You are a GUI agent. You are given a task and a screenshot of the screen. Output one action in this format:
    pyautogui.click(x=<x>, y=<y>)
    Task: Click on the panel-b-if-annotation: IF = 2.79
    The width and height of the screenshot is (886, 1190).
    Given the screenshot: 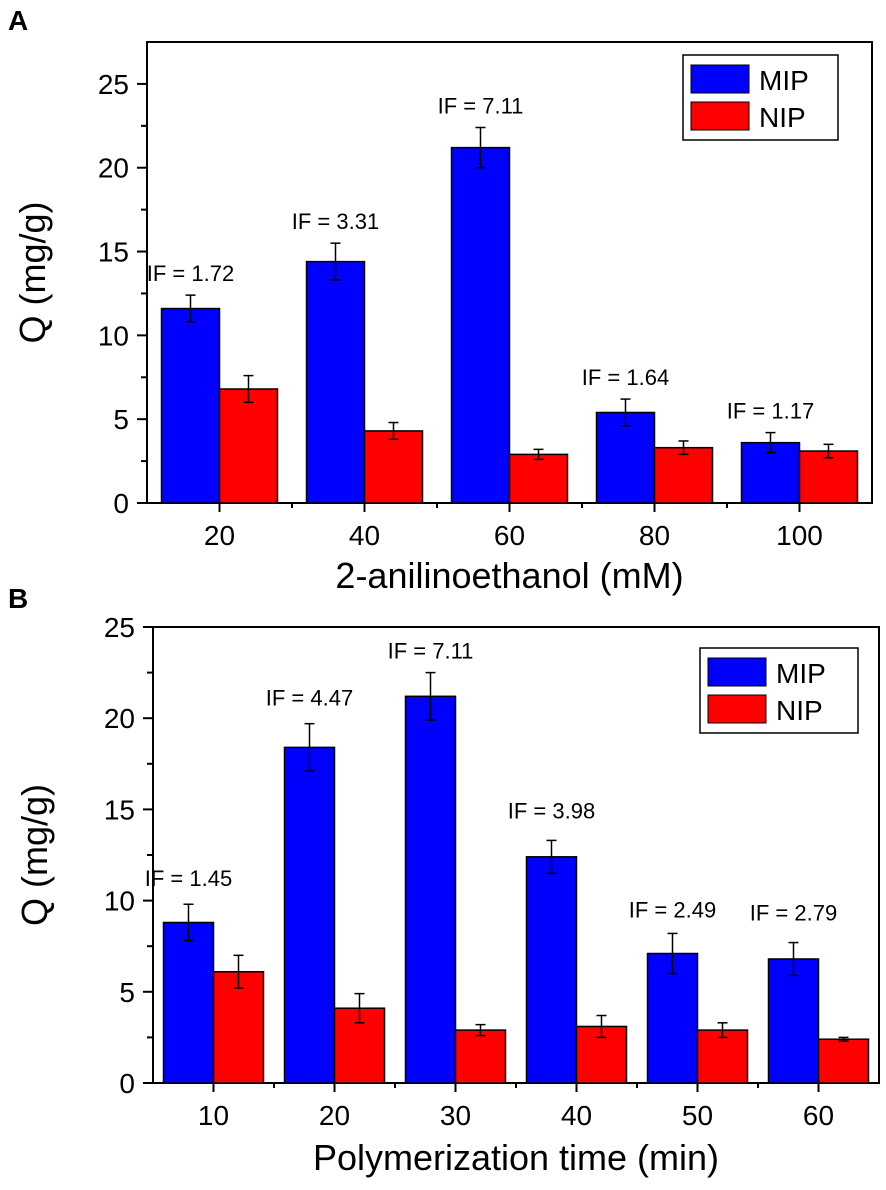 What is the action you would take?
    pyautogui.click(x=793, y=913)
    